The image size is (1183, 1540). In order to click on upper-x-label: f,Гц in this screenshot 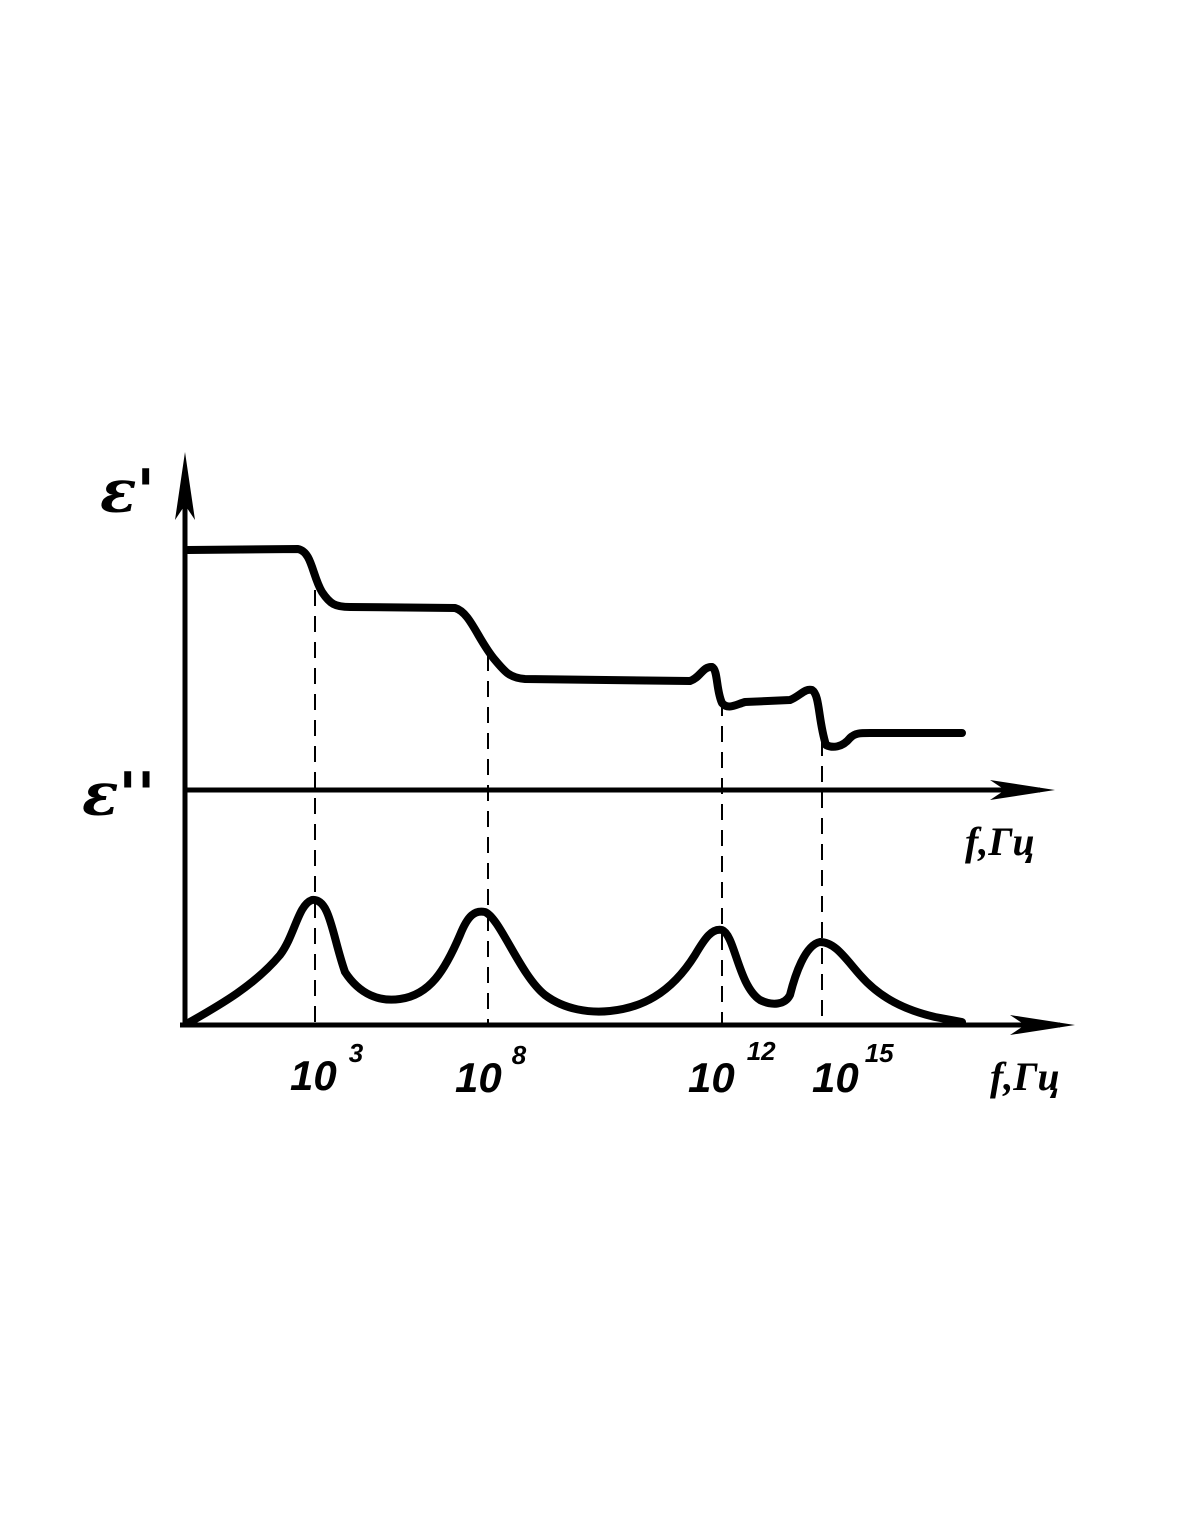, I will do `click(1000, 841)`.